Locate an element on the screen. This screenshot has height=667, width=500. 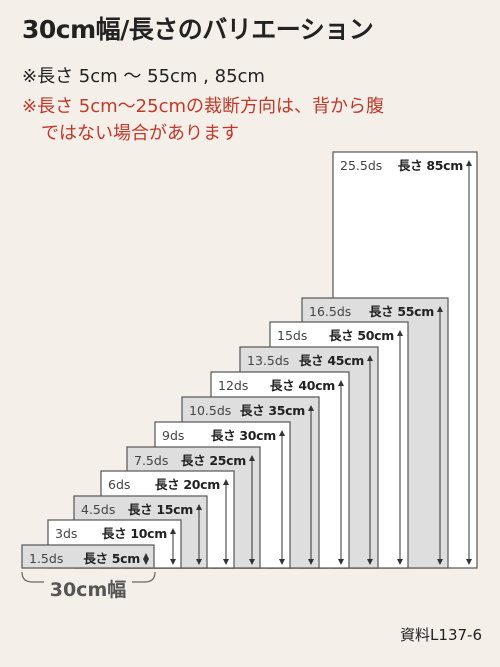
swatch-3ds: 3ds 長さ 10cm is located at coordinates (114, 544).